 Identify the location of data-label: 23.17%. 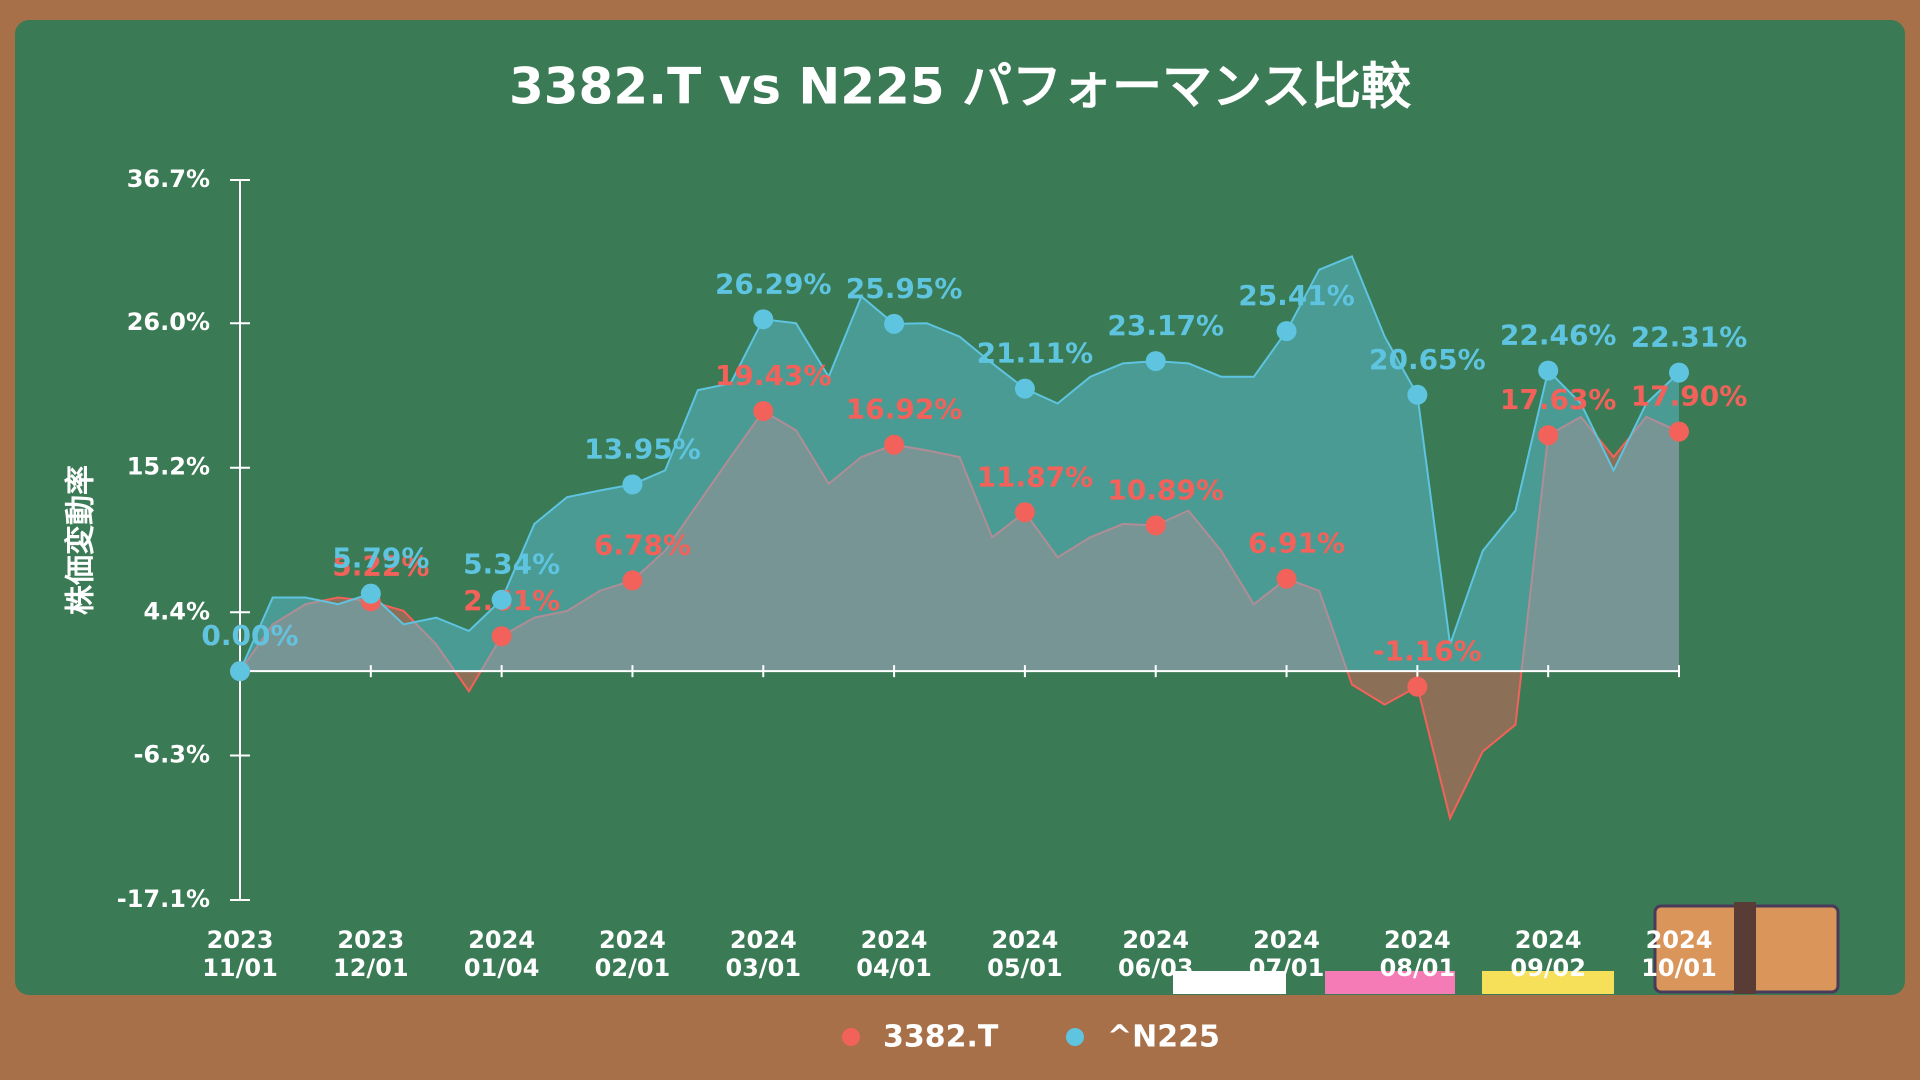
(1165, 325).